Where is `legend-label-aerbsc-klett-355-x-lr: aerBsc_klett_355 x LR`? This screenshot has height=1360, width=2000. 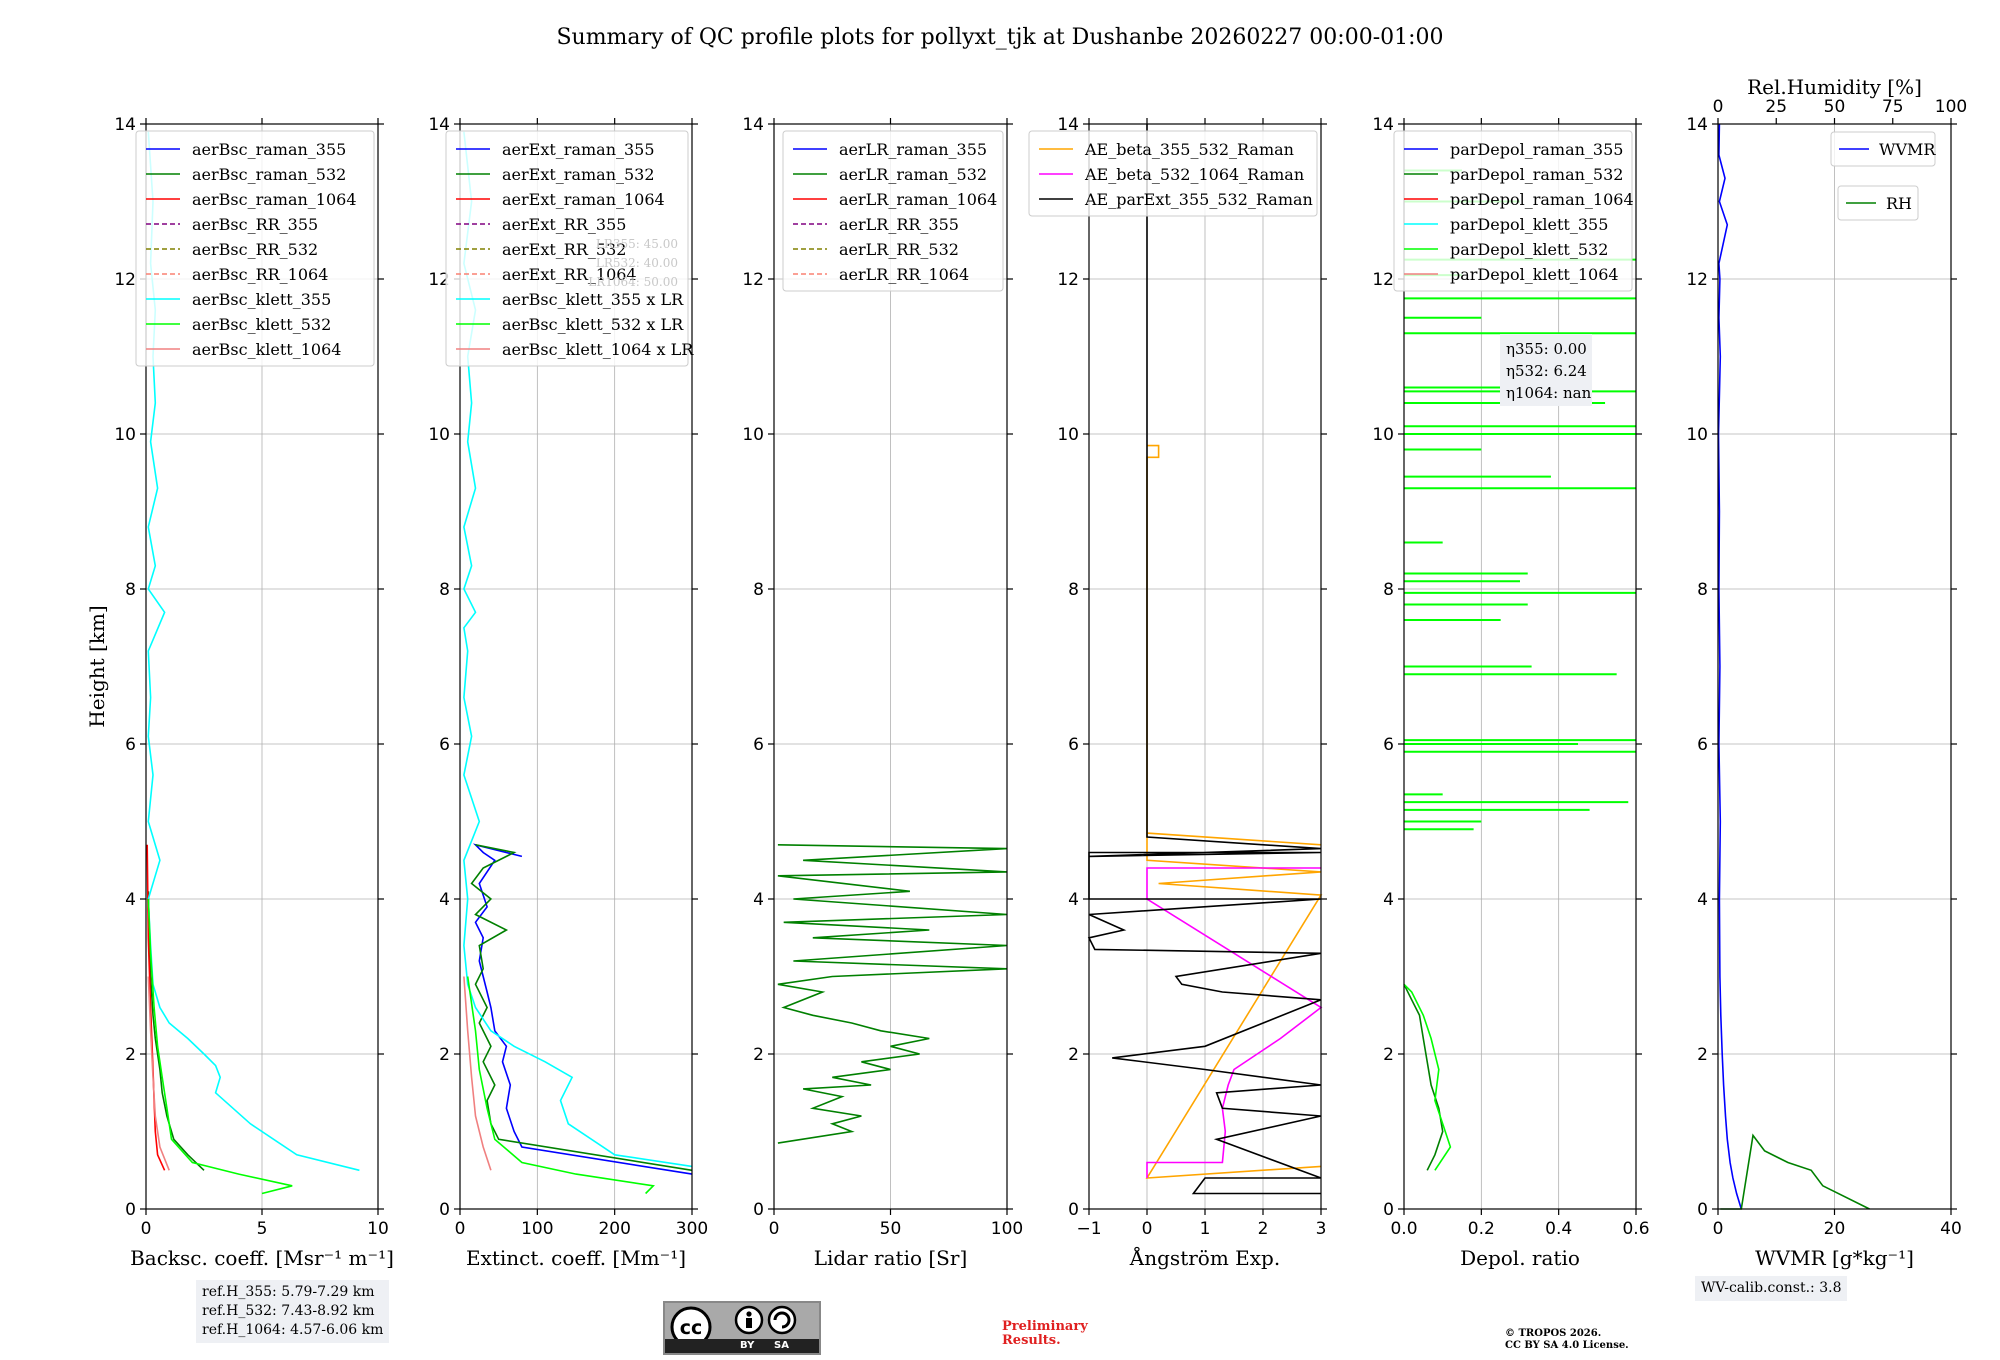 legend-label-aerbsc-klett-355-x-lr: aerBsc_klett_355 x LR is located at coordinates (593, 299).